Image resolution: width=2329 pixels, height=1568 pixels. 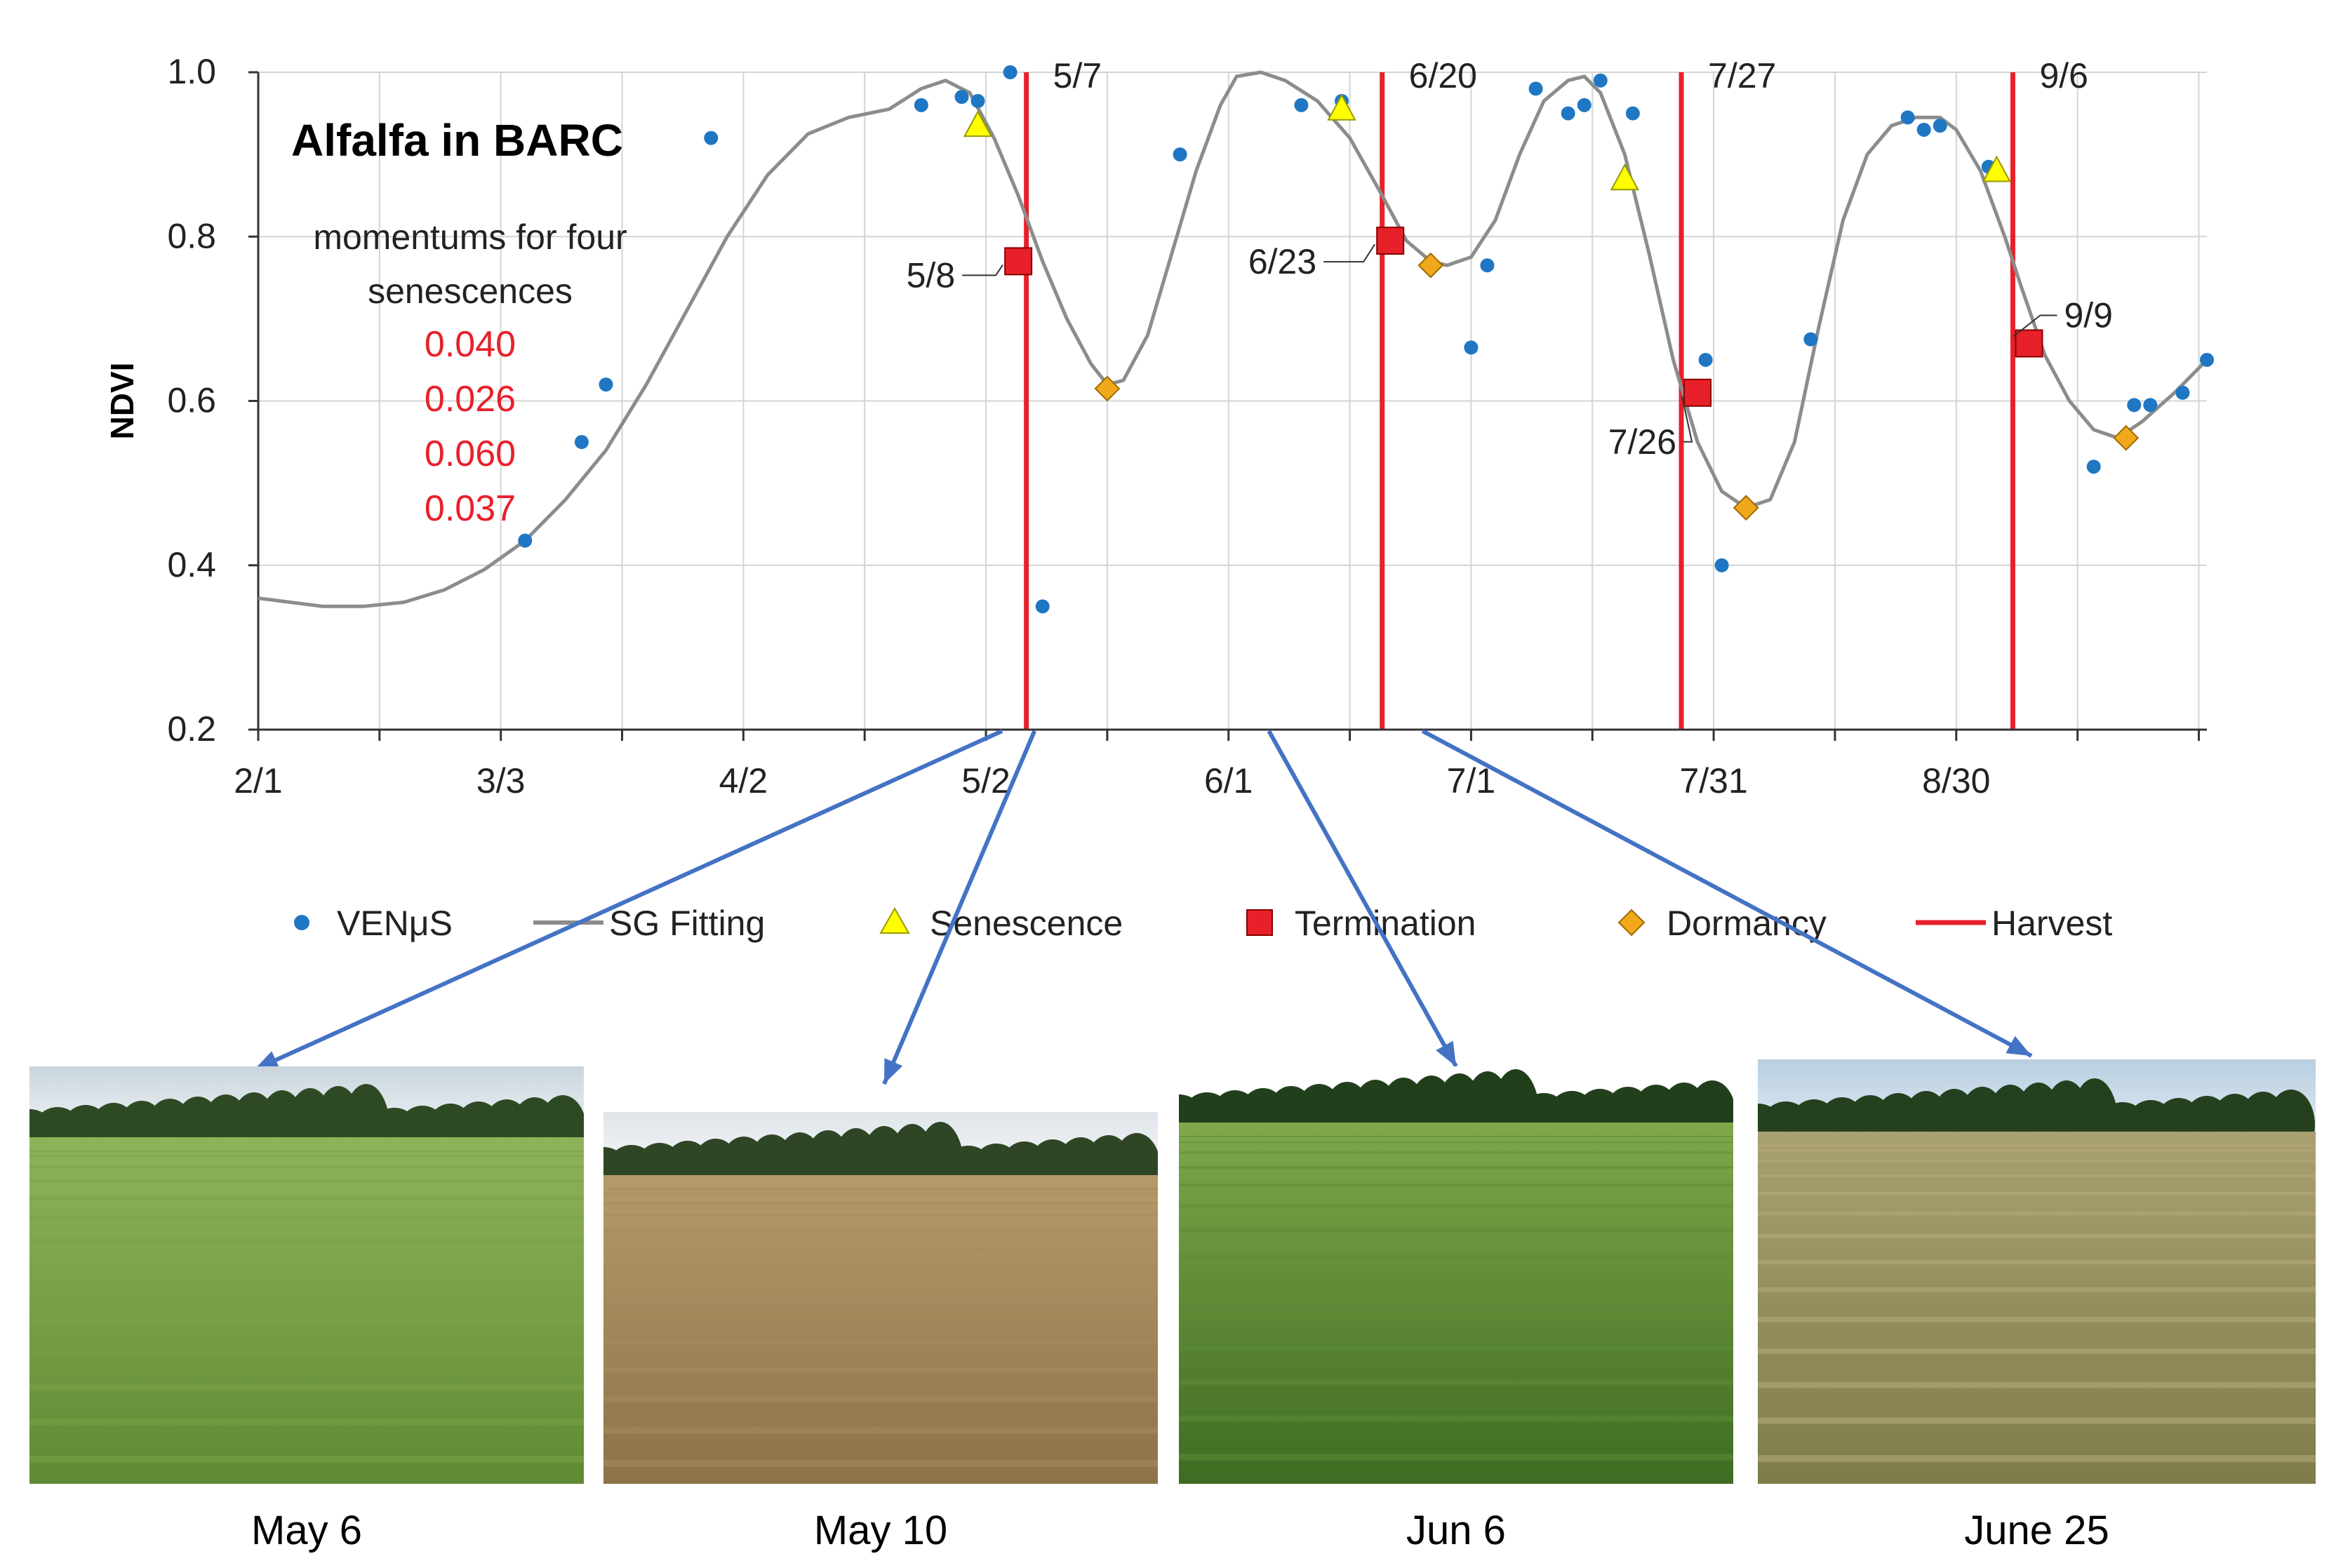 What do you see at coordinates (2036, 1531) in the screenshot?
I see `photo-caption: June 25` at bounding box center [2036, 1531].